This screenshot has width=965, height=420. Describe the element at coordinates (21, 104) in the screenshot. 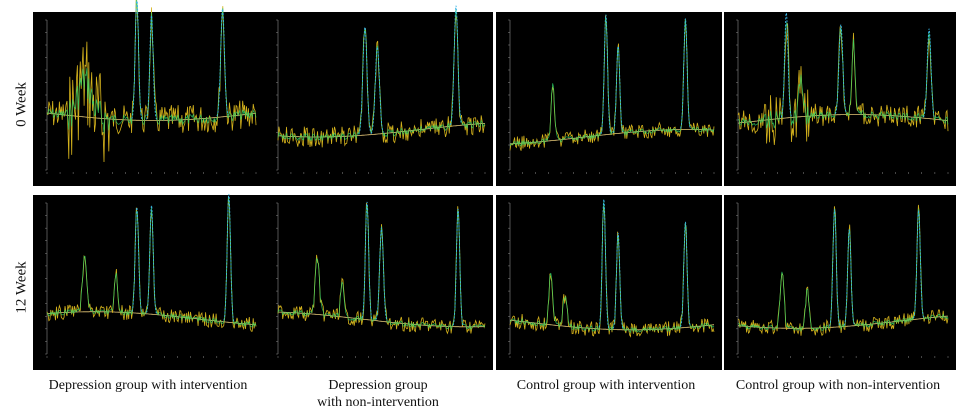

I see `row-label-0-week: 0 Week` at that location.